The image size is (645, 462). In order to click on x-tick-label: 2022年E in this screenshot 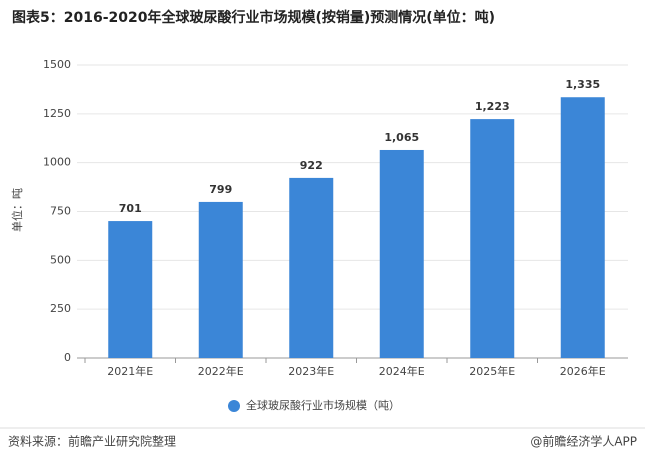, I will do `click(221, 371)`.